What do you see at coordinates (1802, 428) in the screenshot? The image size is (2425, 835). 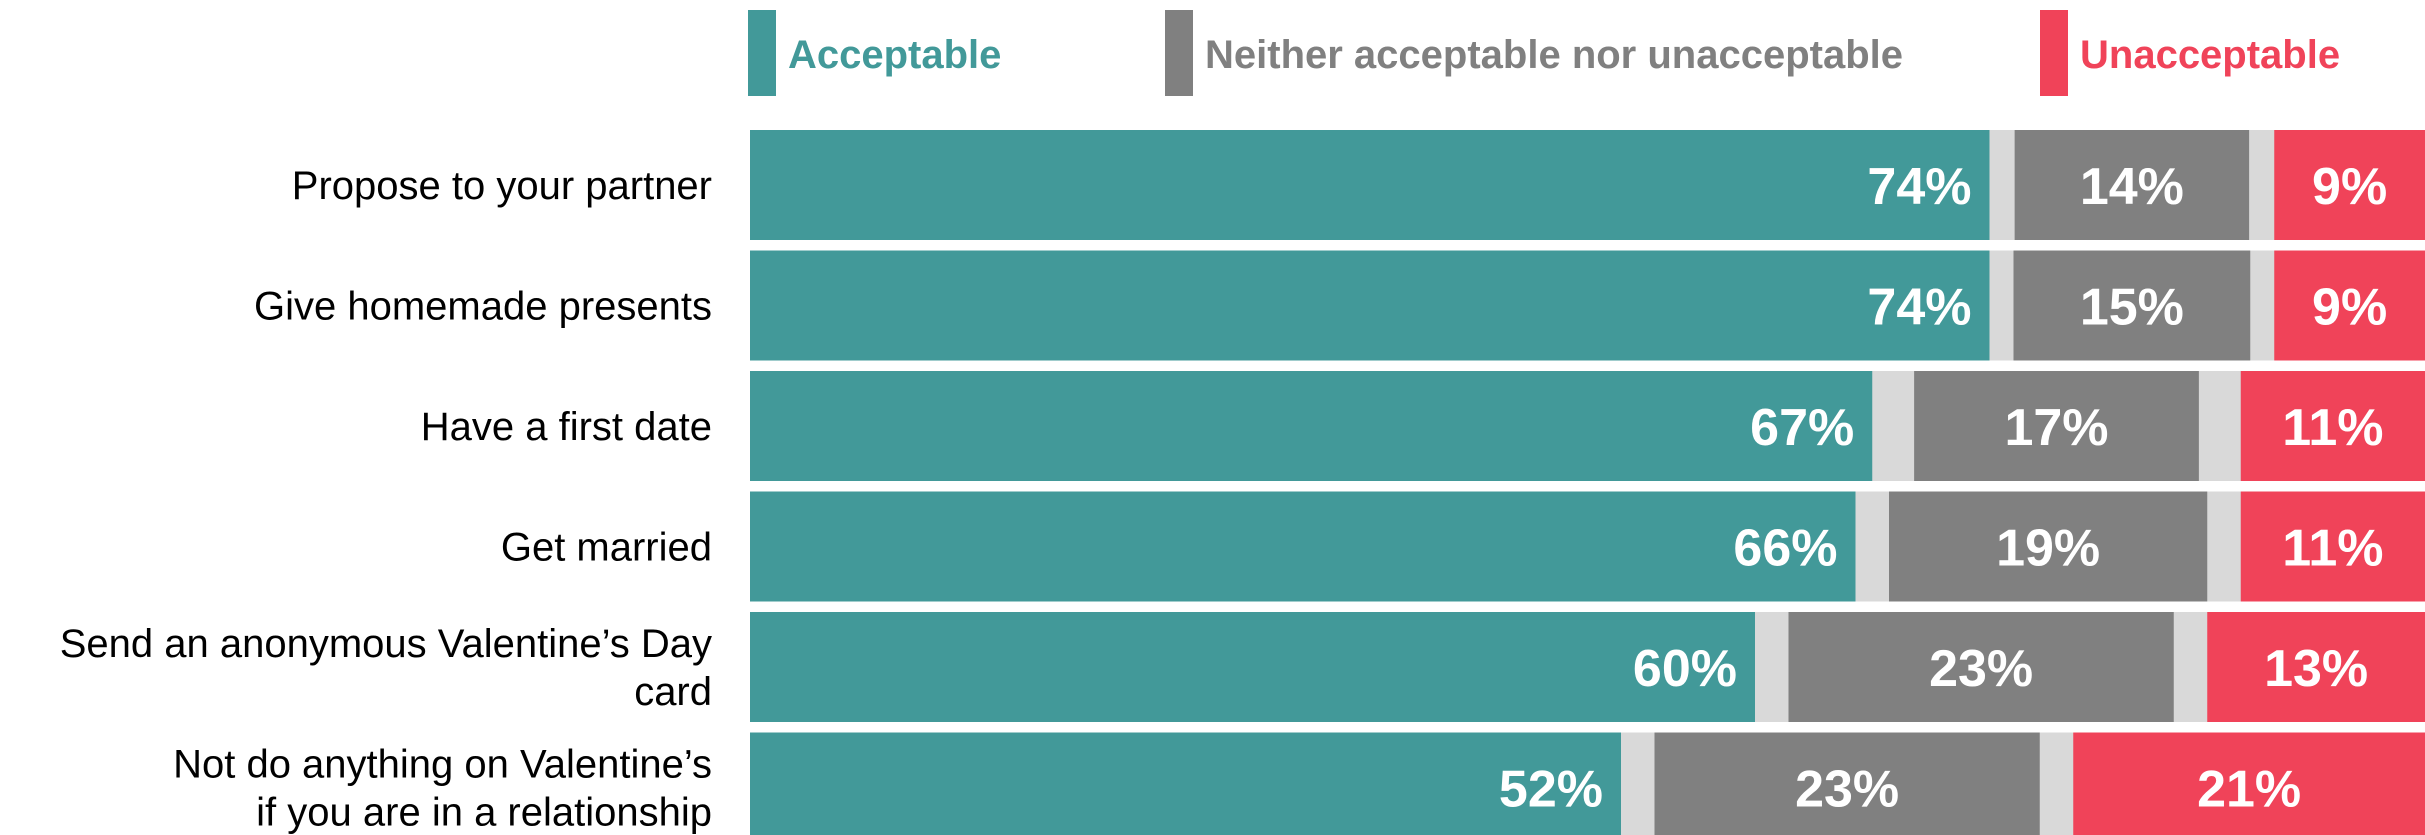 I see `value-label-acceptable-have-a-first-date: 67%` at bounding box center [1802, 428].